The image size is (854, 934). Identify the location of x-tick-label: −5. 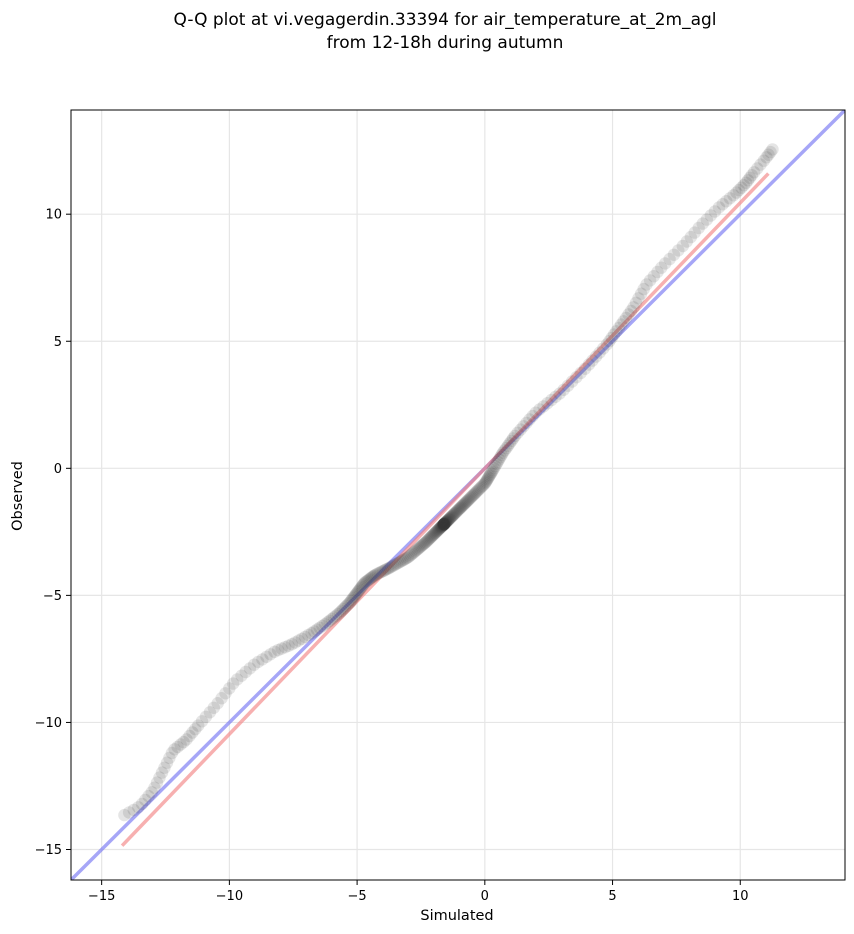
(357, 896).